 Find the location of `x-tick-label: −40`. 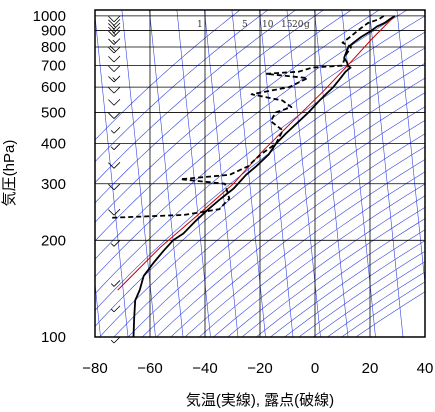

x-tick-label: −40 is located at coordinates (204, 368).